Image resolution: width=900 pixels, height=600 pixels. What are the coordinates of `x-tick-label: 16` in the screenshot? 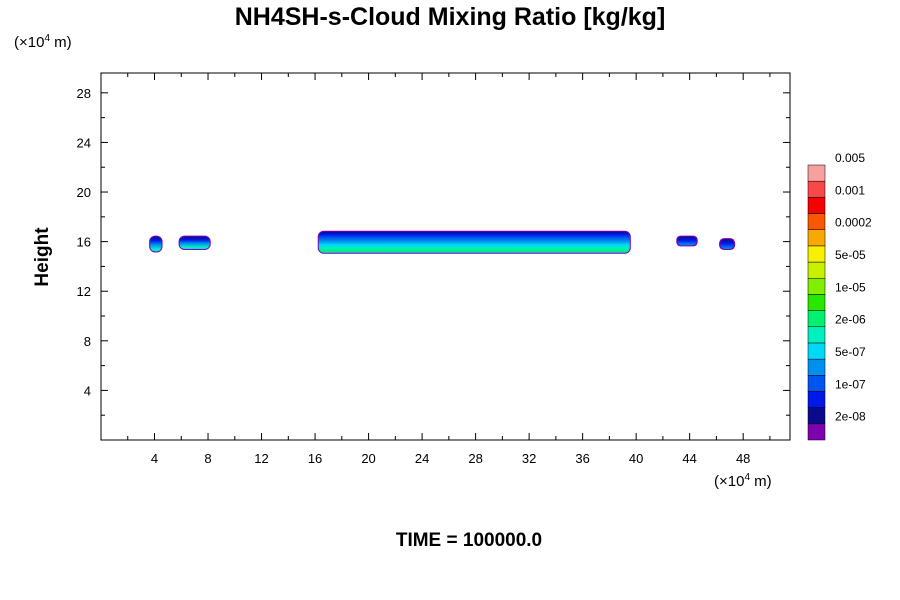 It's located at (315, 458).